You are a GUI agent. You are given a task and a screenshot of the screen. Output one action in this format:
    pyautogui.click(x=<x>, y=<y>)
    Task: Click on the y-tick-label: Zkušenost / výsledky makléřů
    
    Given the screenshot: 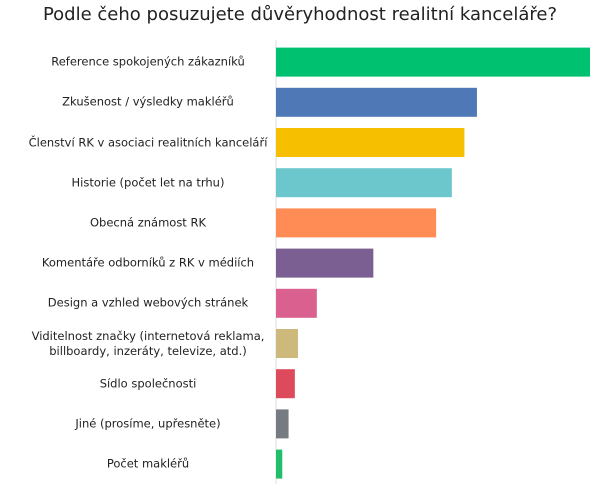 What is the action you would take?
    pyautogui.click(x=148, y=101)
    